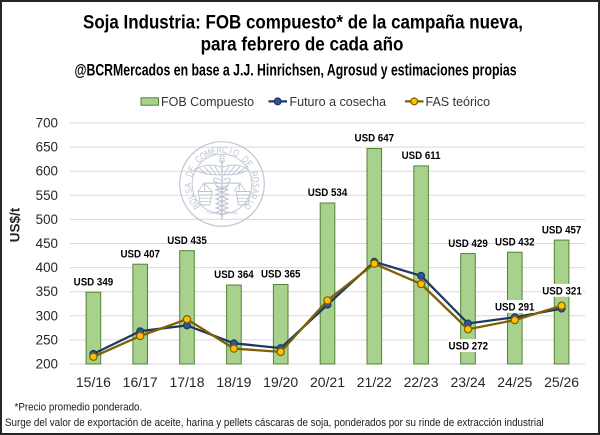 The width and height of the screenshot is (600, 435). I want to click on svg-text: 19/20, so click(280, 382).